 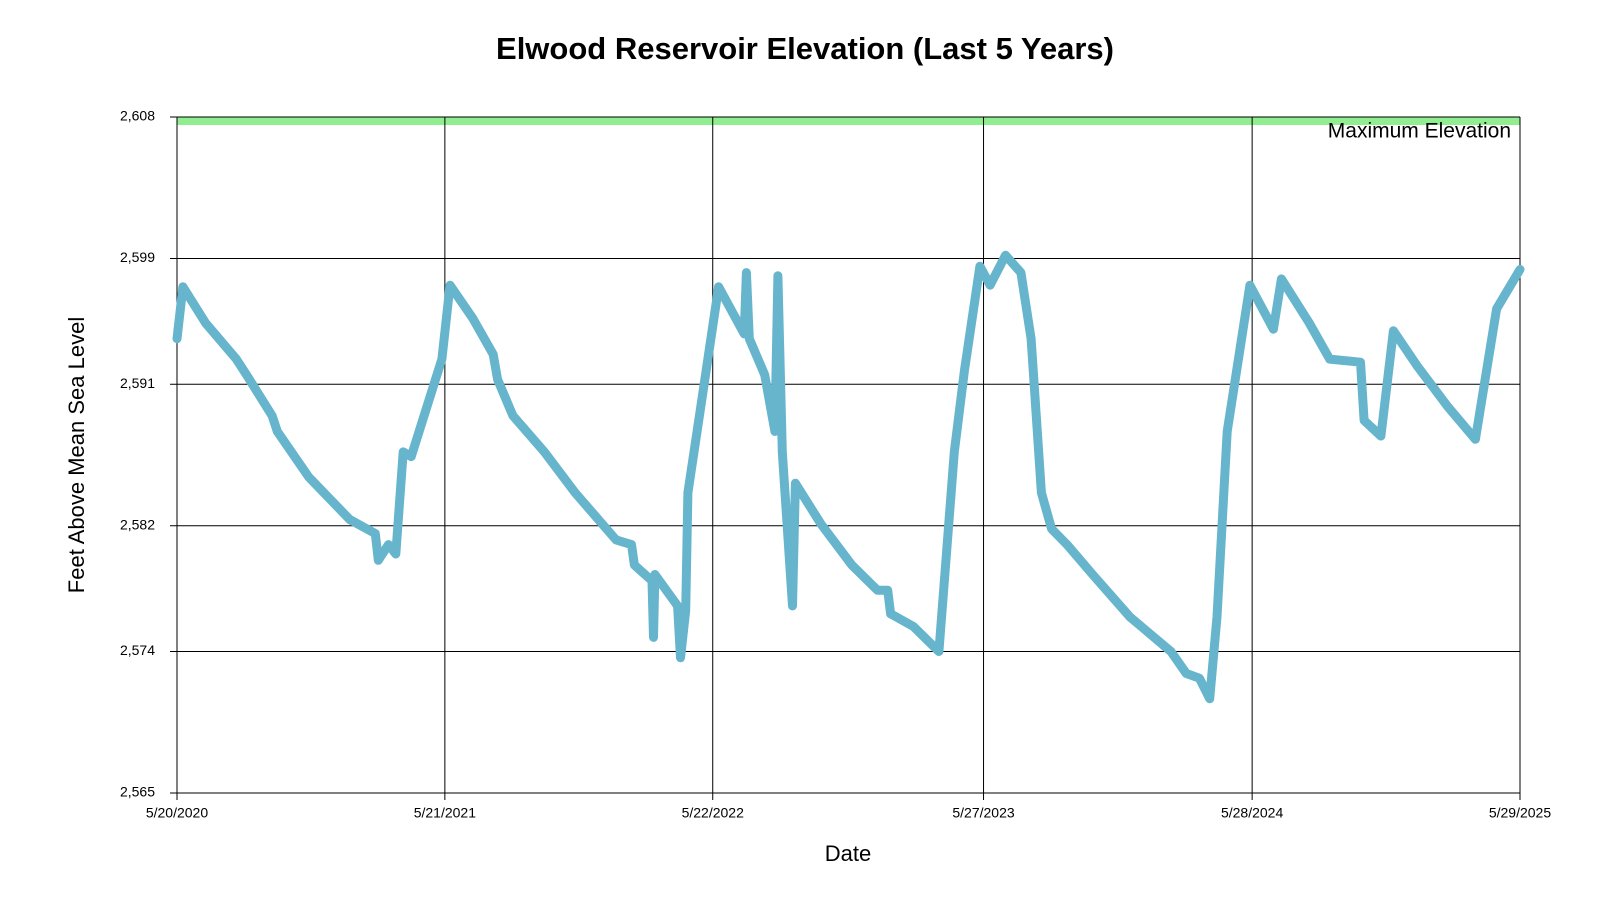 I want to click on y-tick-label: 2,599, so click(x=137, y=257).